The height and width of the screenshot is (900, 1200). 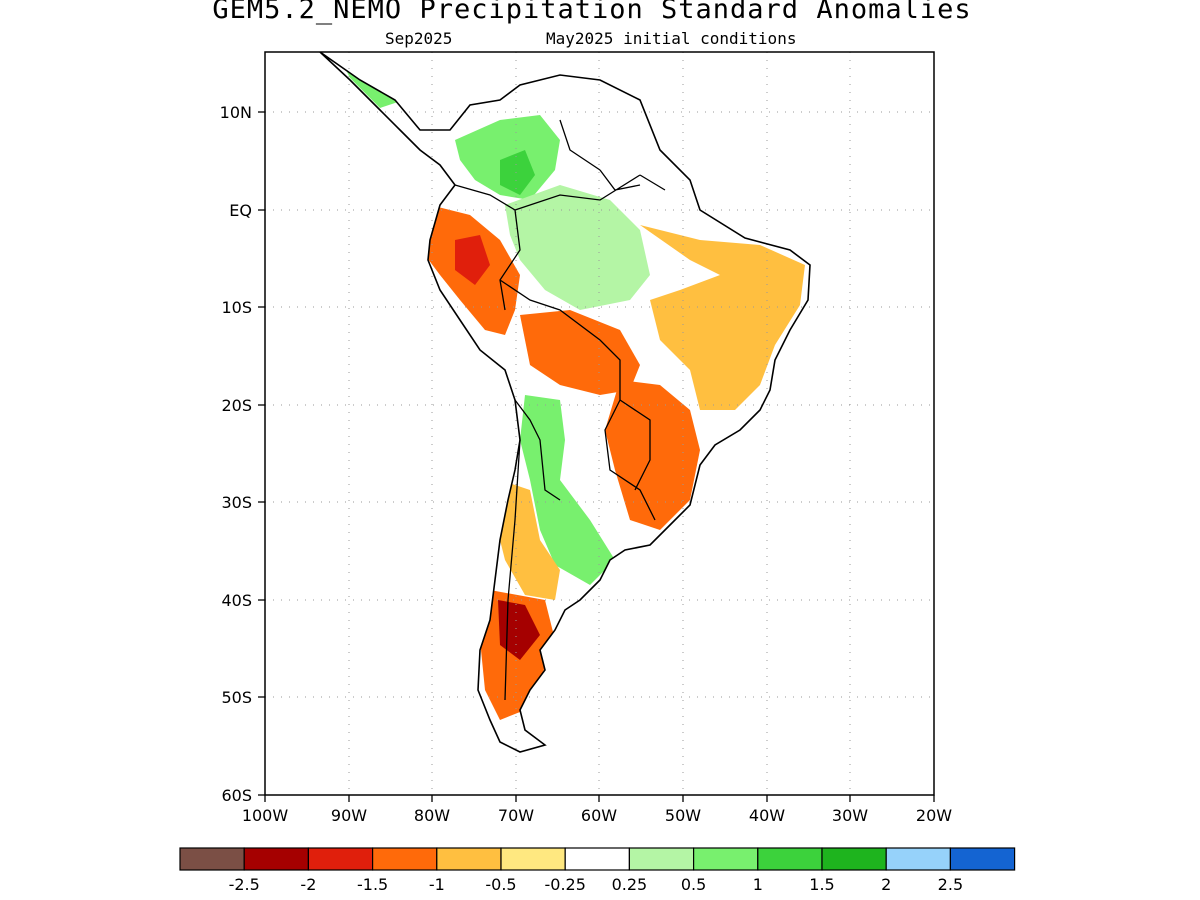 I want to click on colorbar-label: -0.25, so click(x=564, y=884).